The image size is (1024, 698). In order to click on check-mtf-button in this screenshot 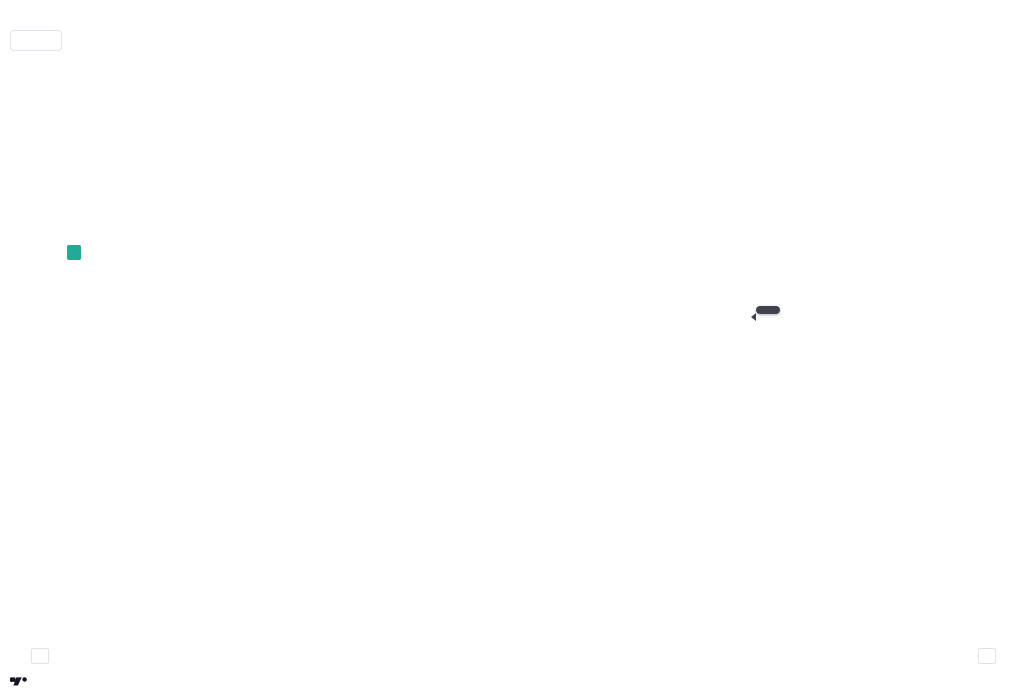, I will do `click(765, 313)`.